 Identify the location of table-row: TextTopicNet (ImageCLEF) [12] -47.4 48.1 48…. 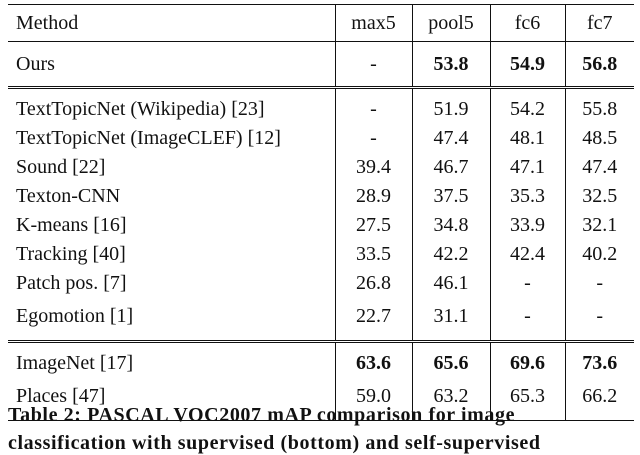
(321, 138).